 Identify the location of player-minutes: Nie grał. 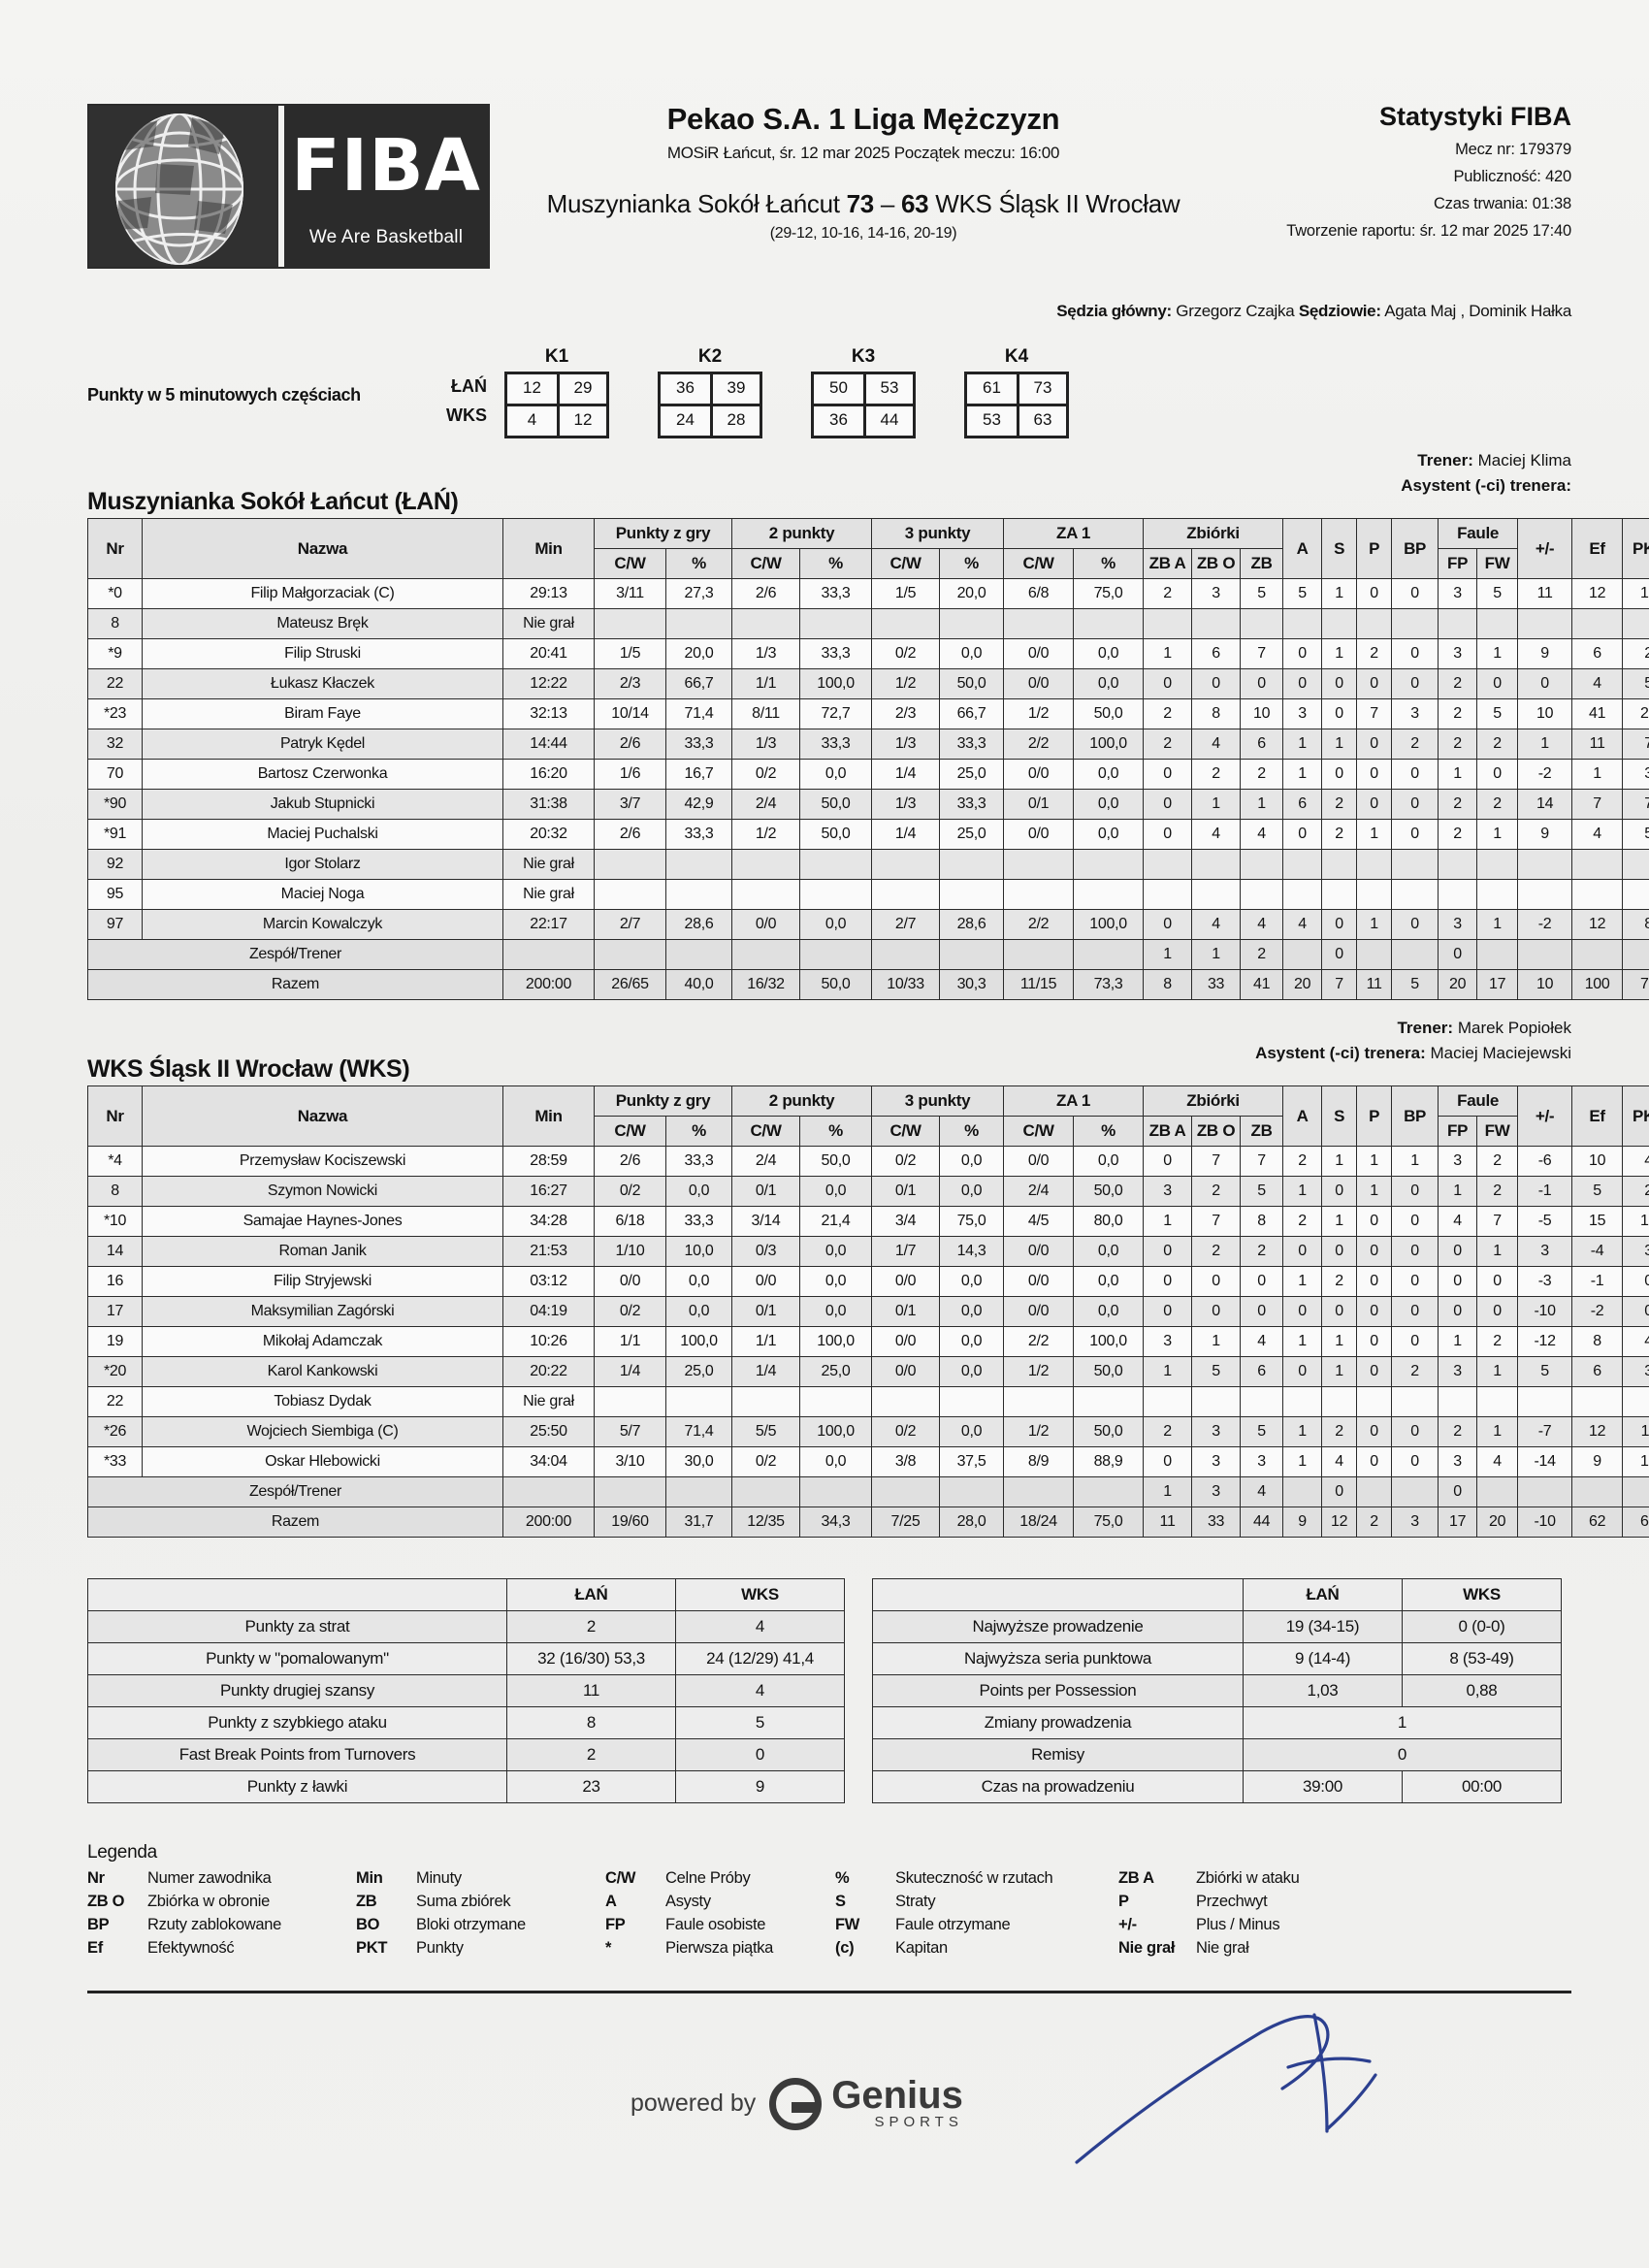
(548, 894).